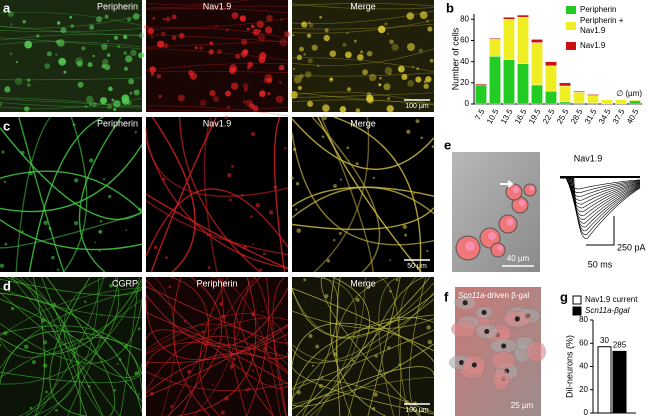  I want to click on x-axis-label: ∅ (µm), so click(629, 93).